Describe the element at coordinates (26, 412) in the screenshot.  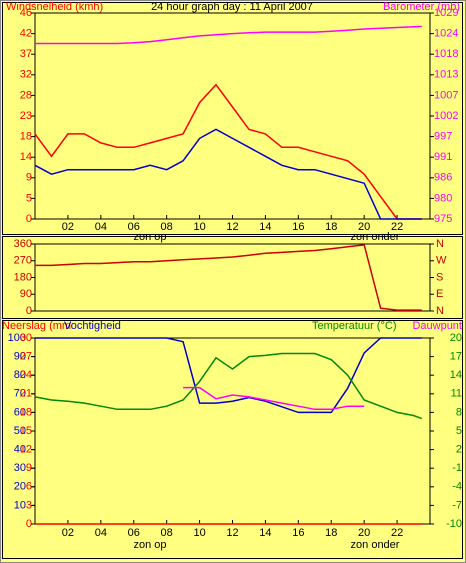
I see `y3-tick-label: 18` at that location.